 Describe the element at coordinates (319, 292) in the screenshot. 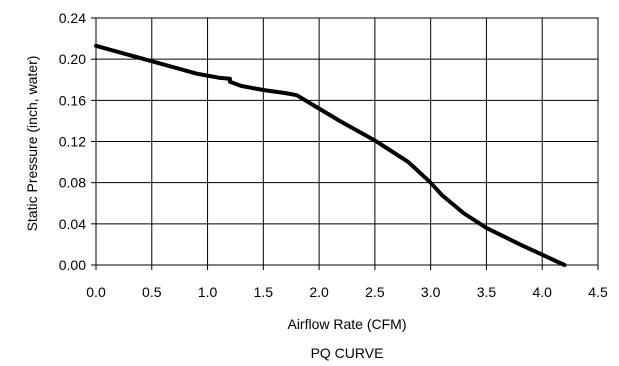

I see `x-tick-label: 2.0` at that location.